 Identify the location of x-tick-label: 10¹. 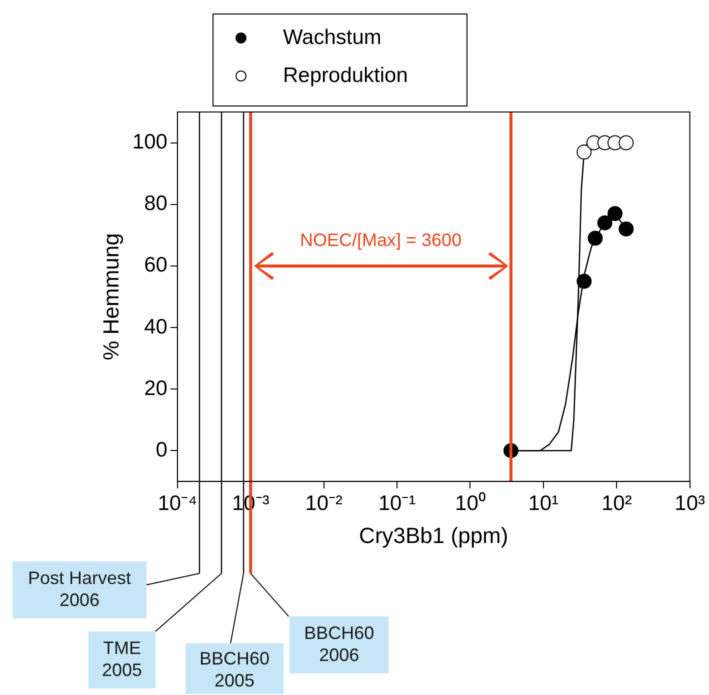
(543, 503).